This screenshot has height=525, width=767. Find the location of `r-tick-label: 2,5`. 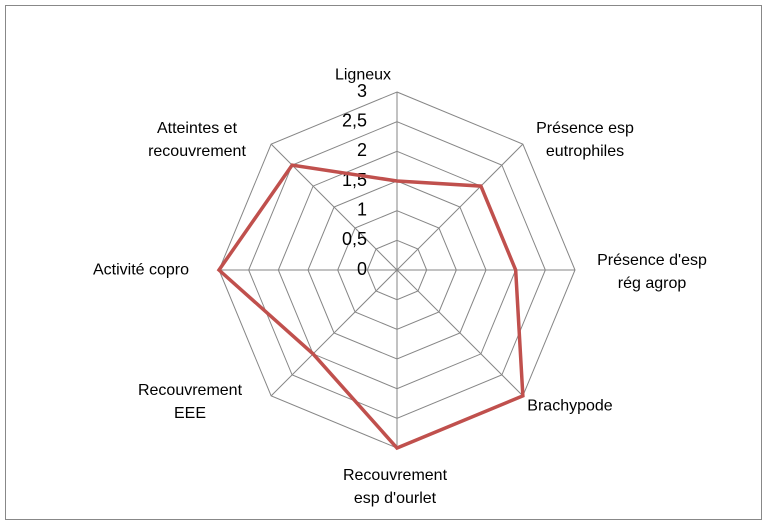

r-tick-label: 2,5 is located at coordinates (354, 120).